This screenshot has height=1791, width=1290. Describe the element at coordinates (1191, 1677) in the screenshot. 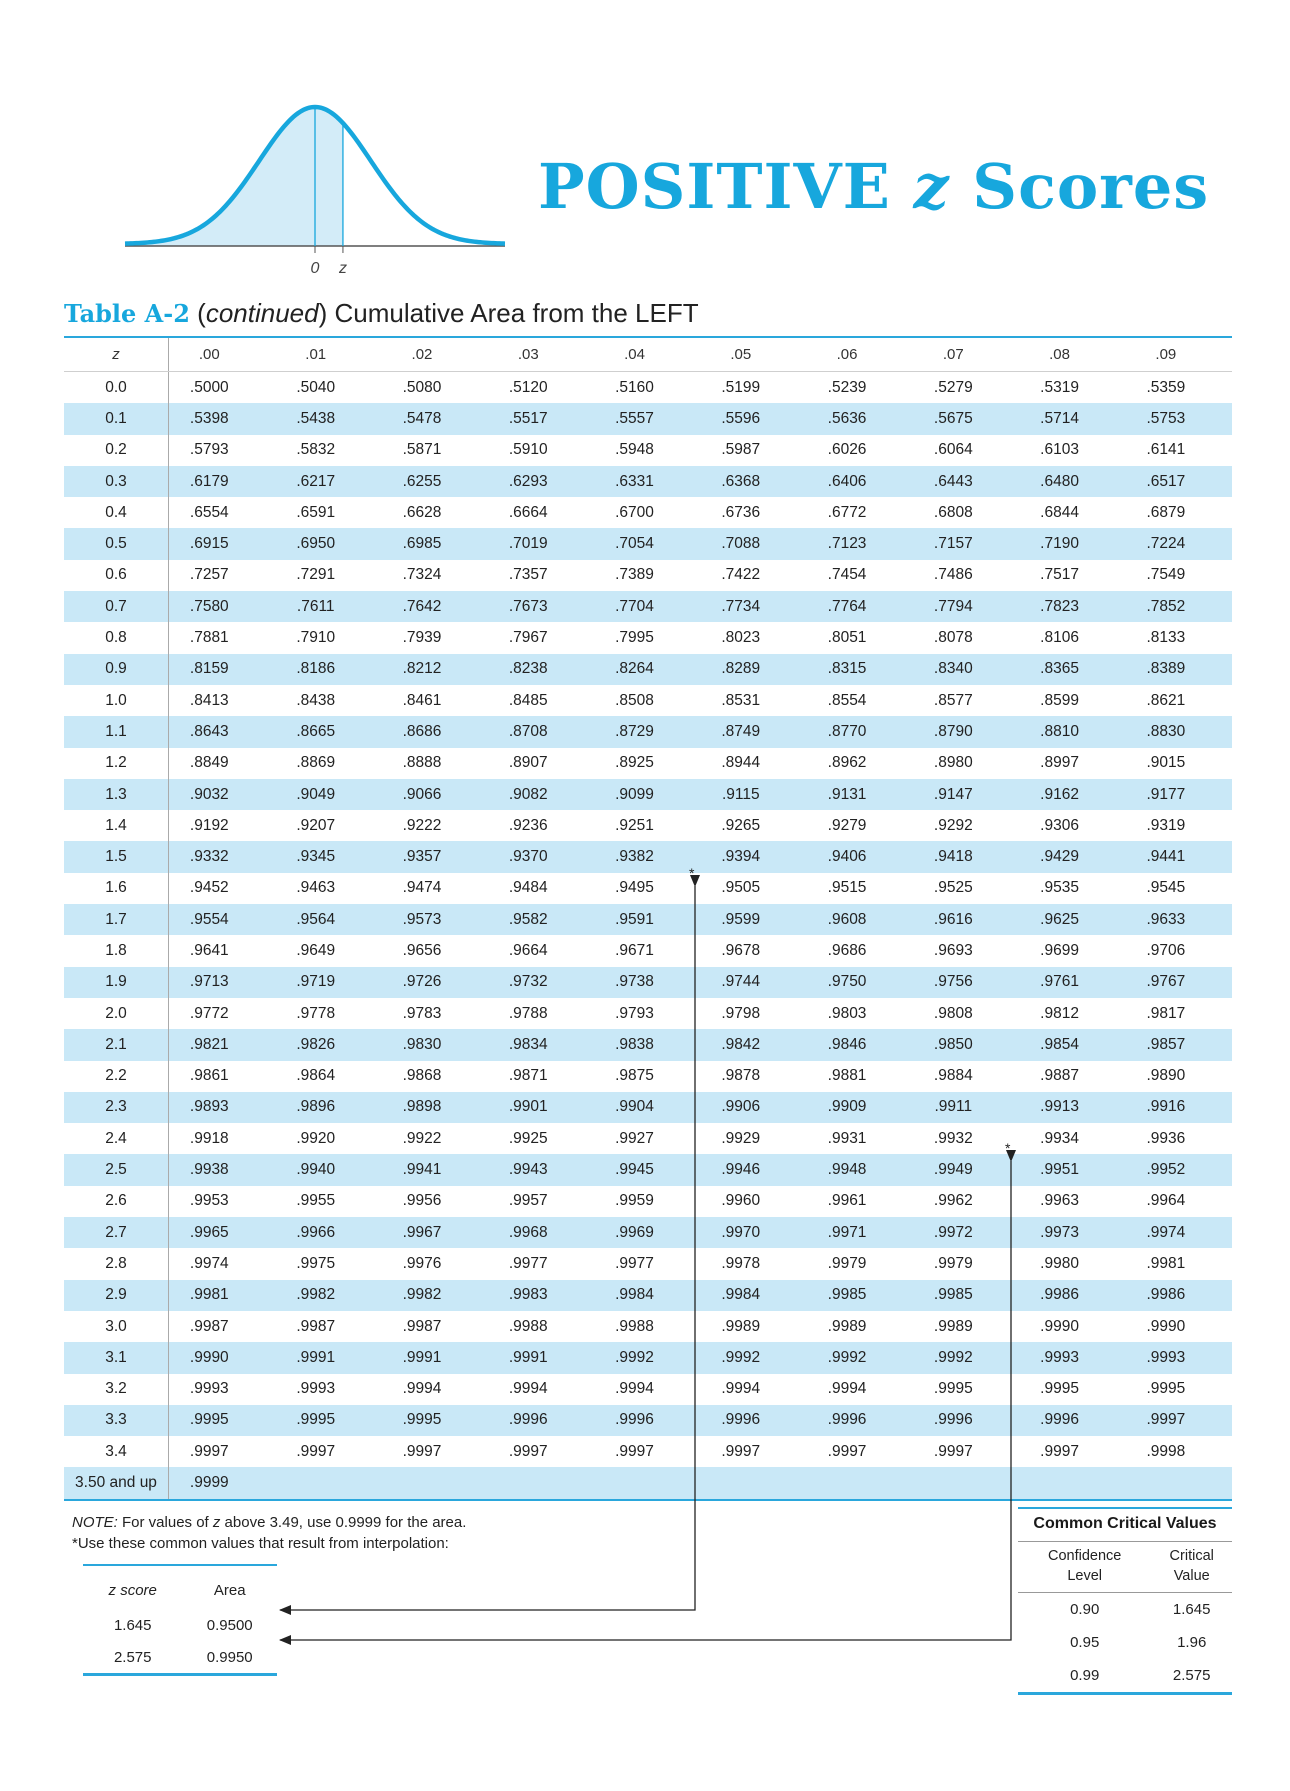

I see `crit-cell: 2.575` at that location.